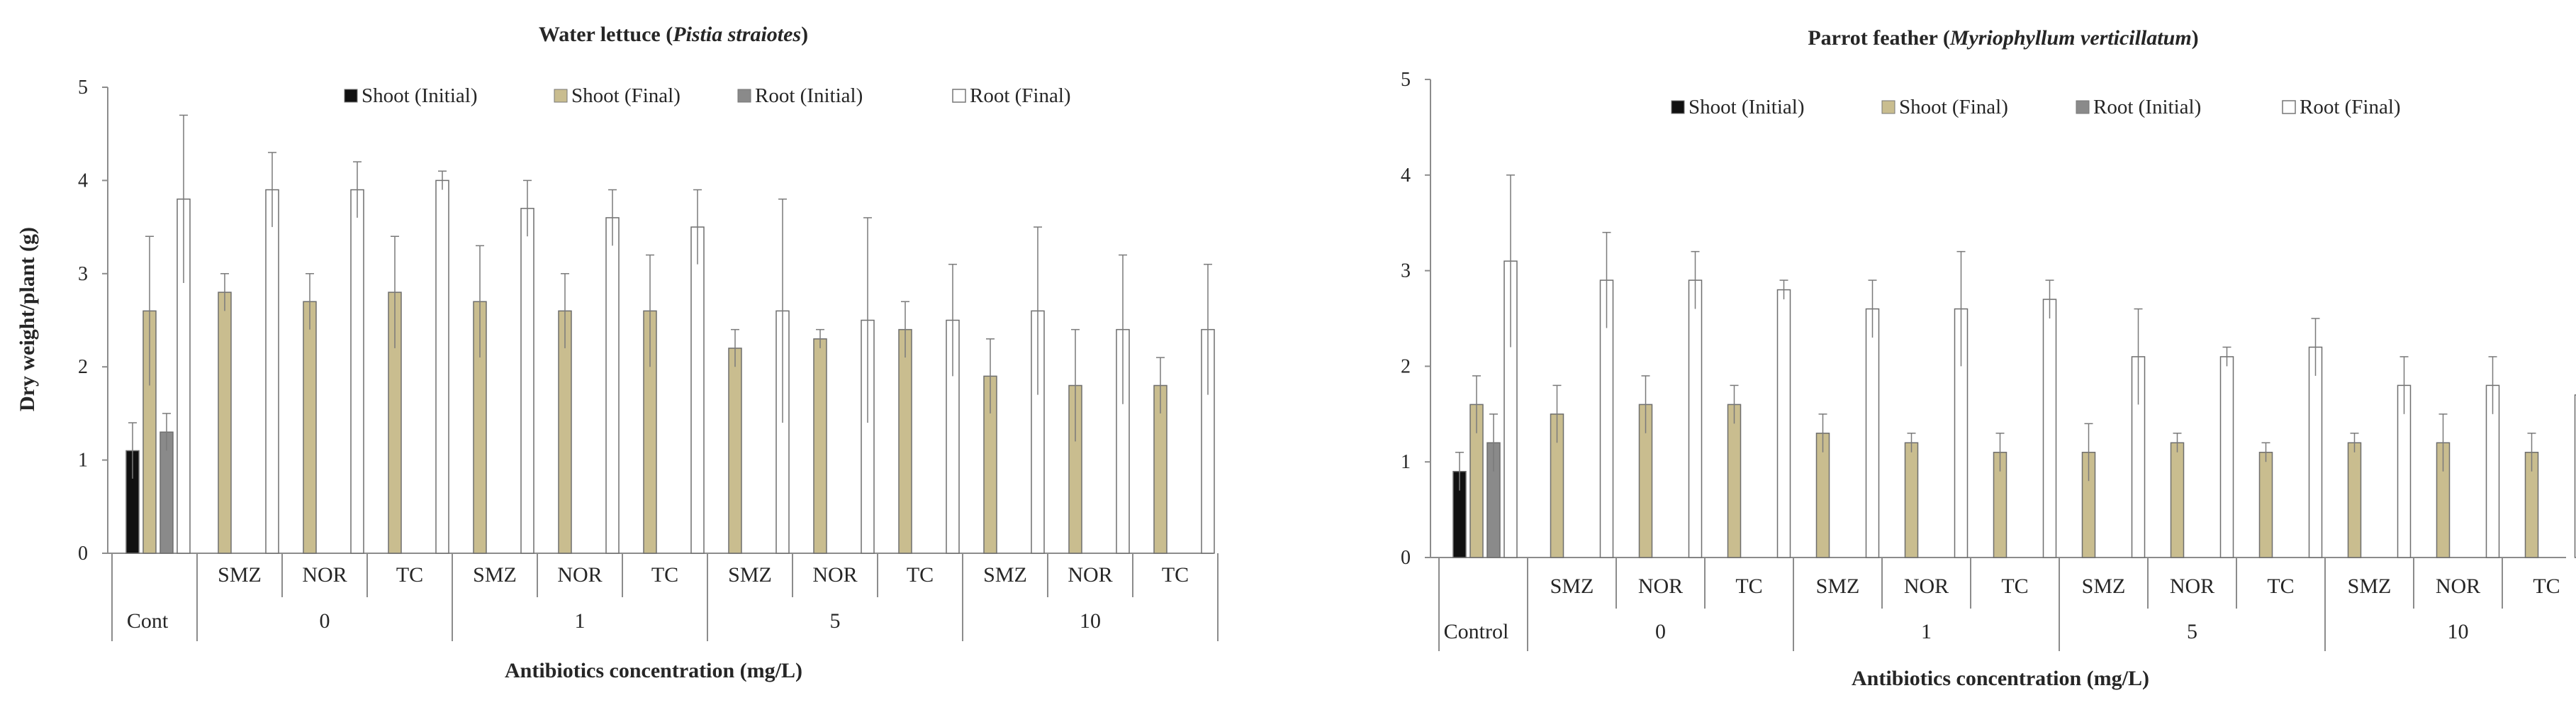 The image size is (2576, 710). Describe the element at coordinates (83, 461) in the screenshot. I see `y-tick-label: 1` at that location.